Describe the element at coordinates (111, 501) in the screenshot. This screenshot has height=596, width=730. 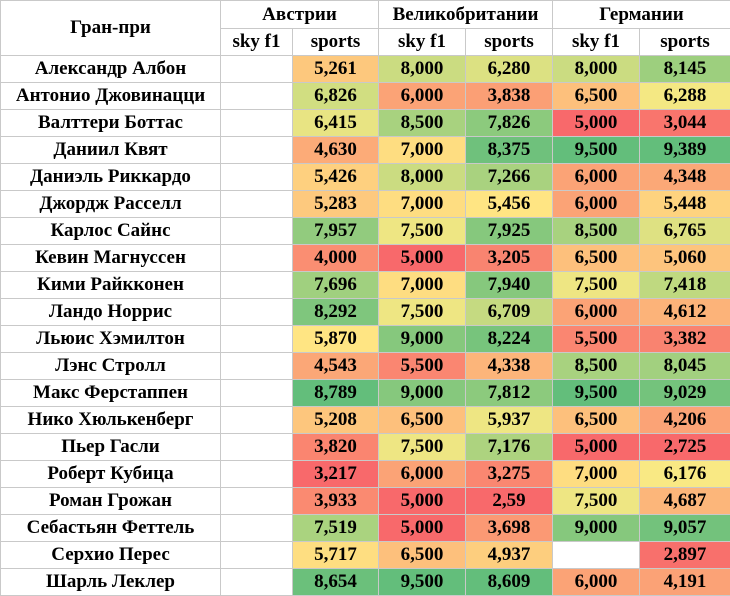
I see `driver-name-cell: Роман Грожан` at that location.